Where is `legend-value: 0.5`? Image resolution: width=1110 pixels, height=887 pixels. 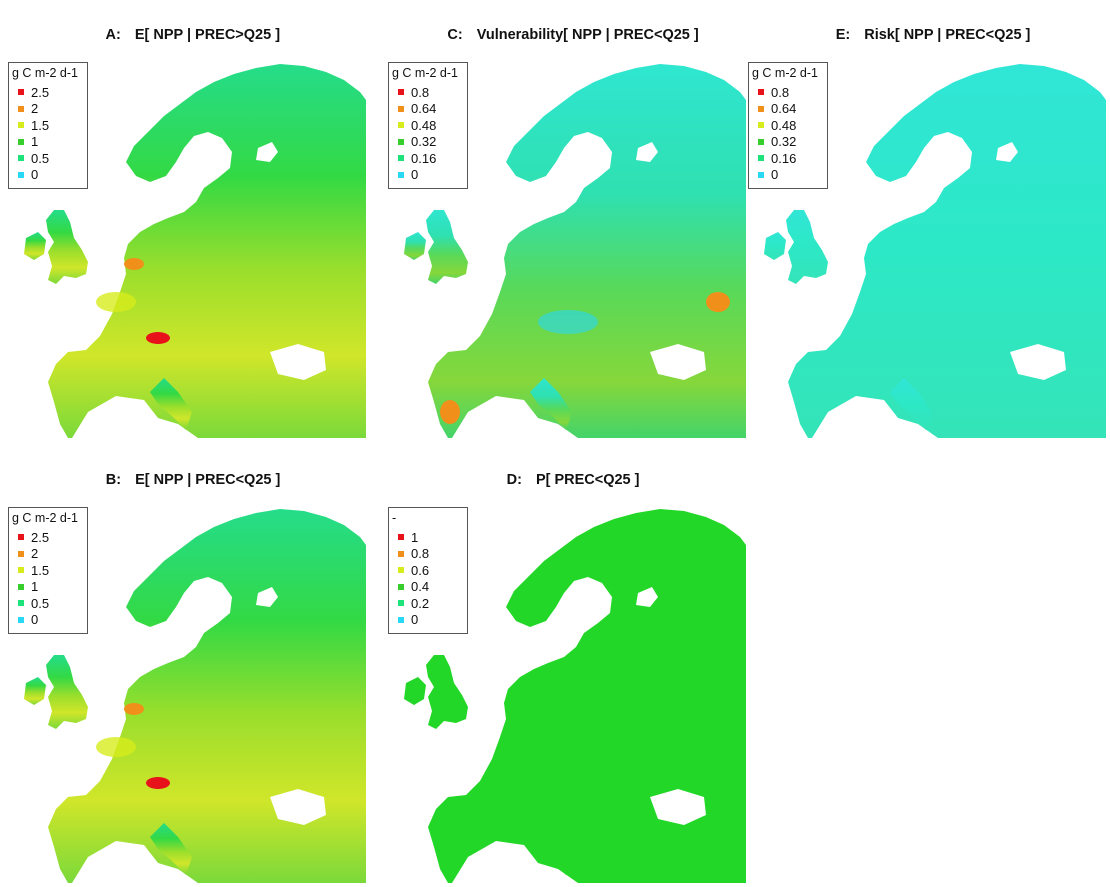 legend-value: 0.5 is located at coordinates (40, 158).